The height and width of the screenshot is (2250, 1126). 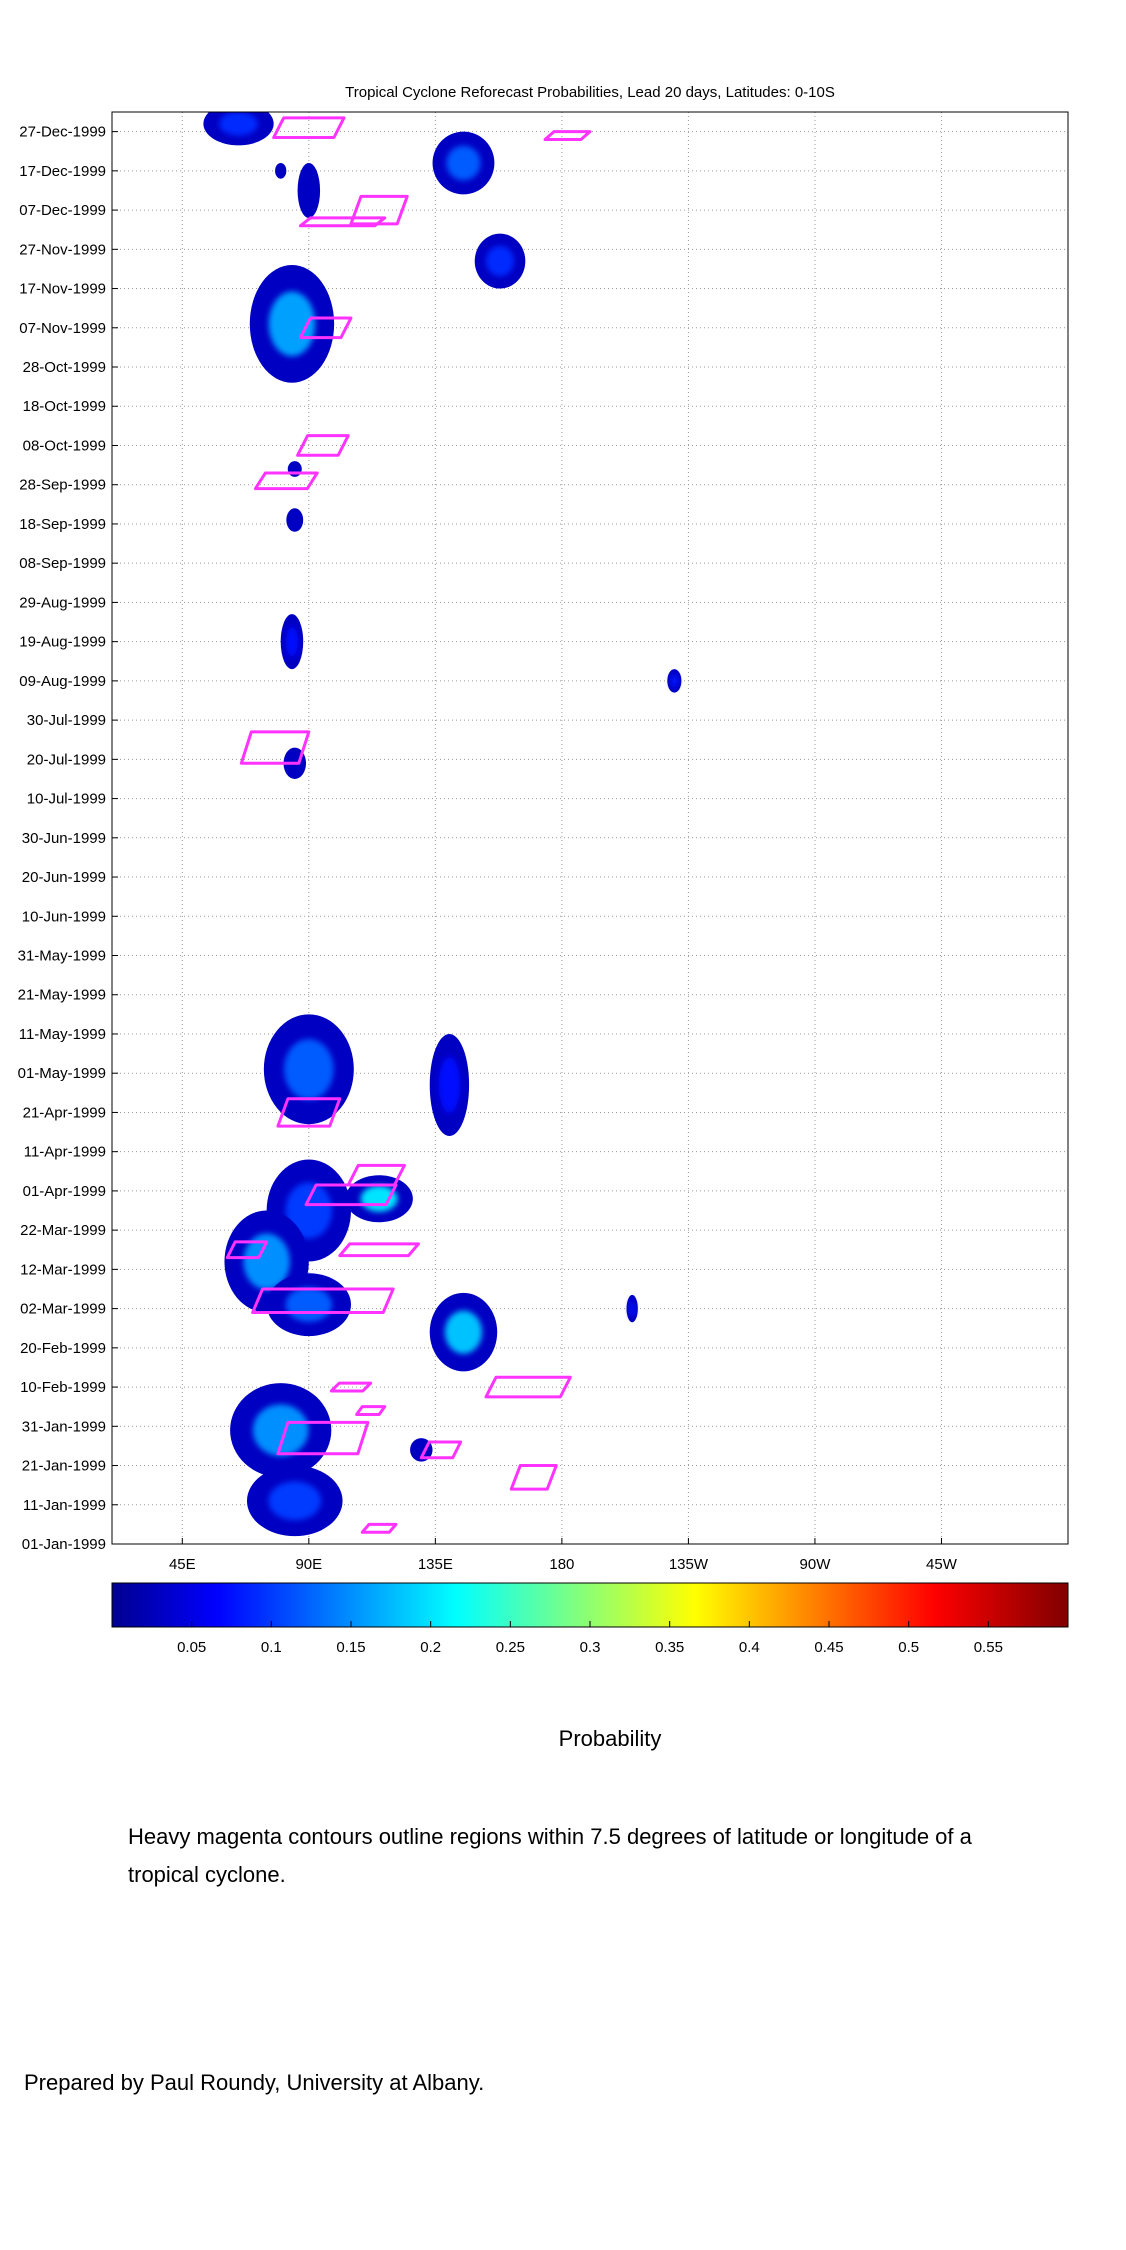 I want to click on colorbar-label: Probability, so click(x=610, y=1738).